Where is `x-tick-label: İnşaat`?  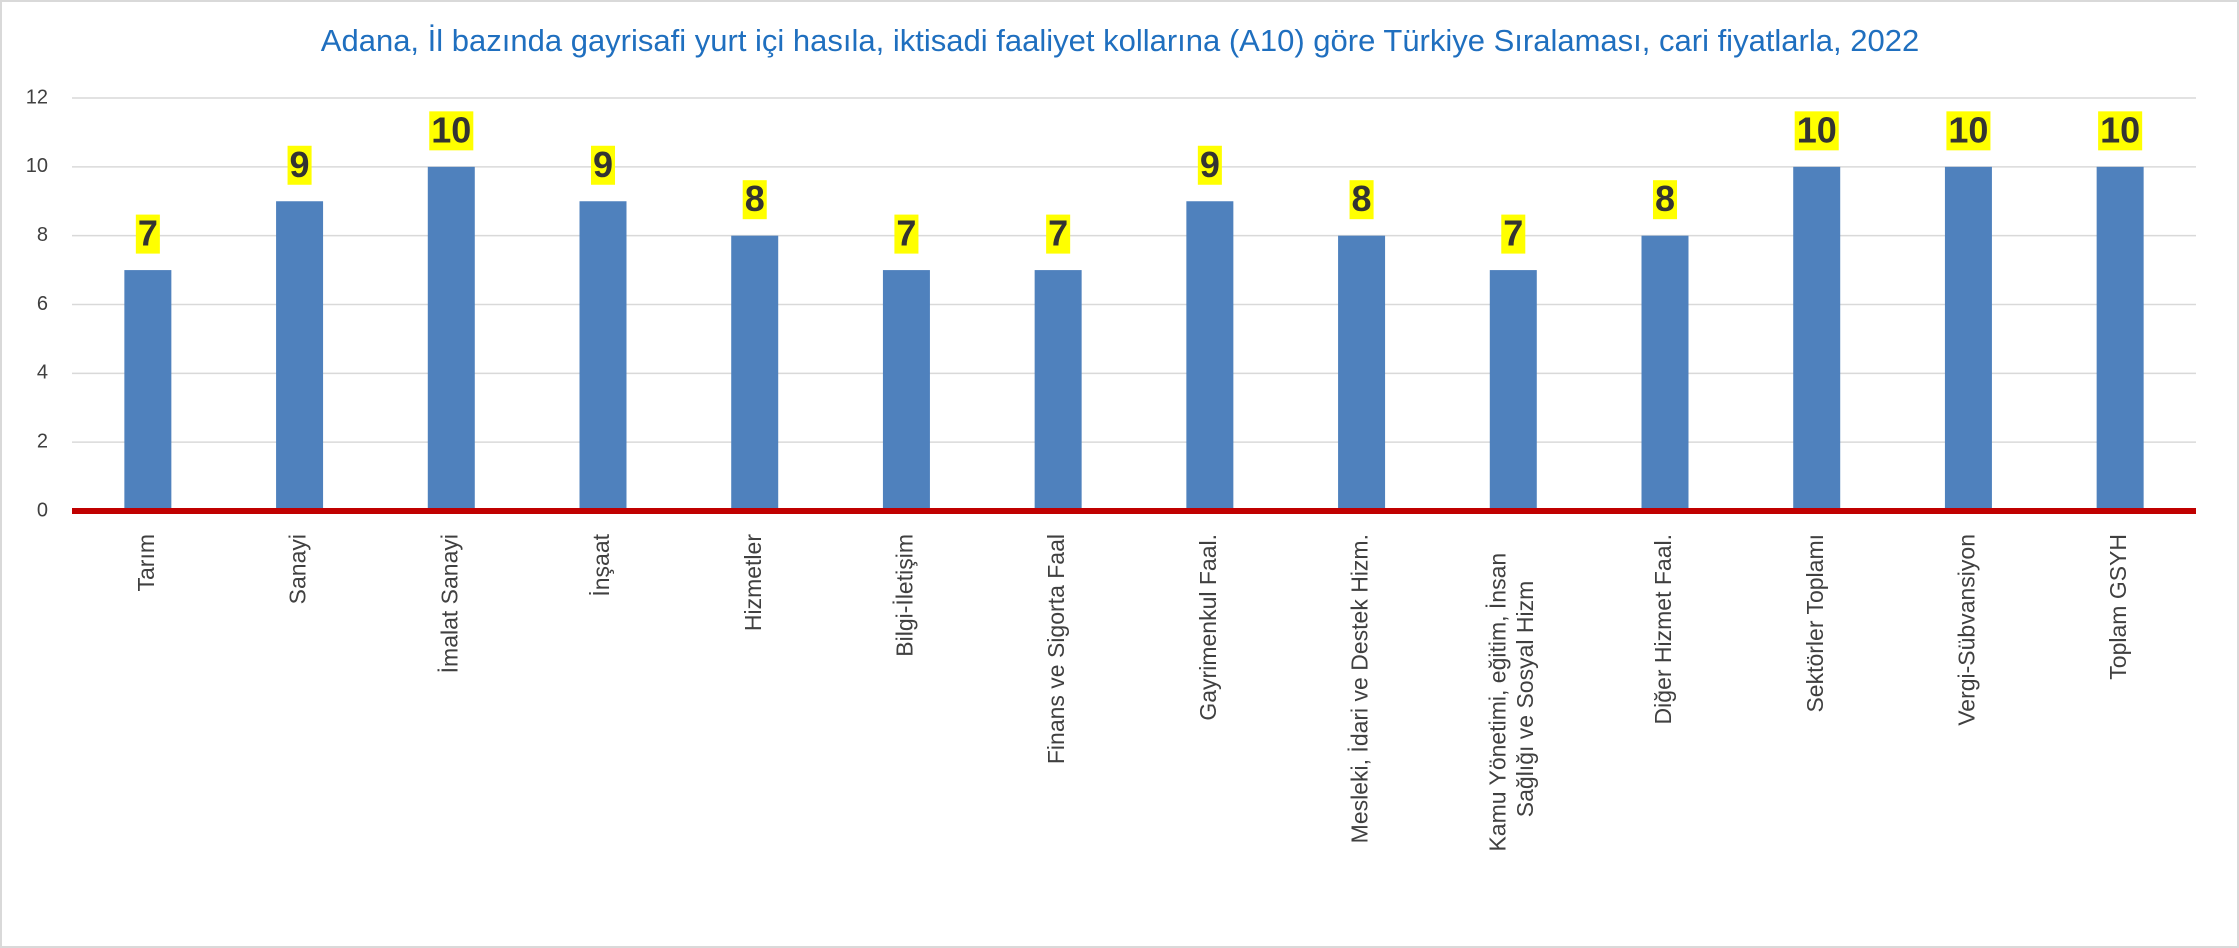 x-tick-label: İnşaat is located at coordinates (601, 564).